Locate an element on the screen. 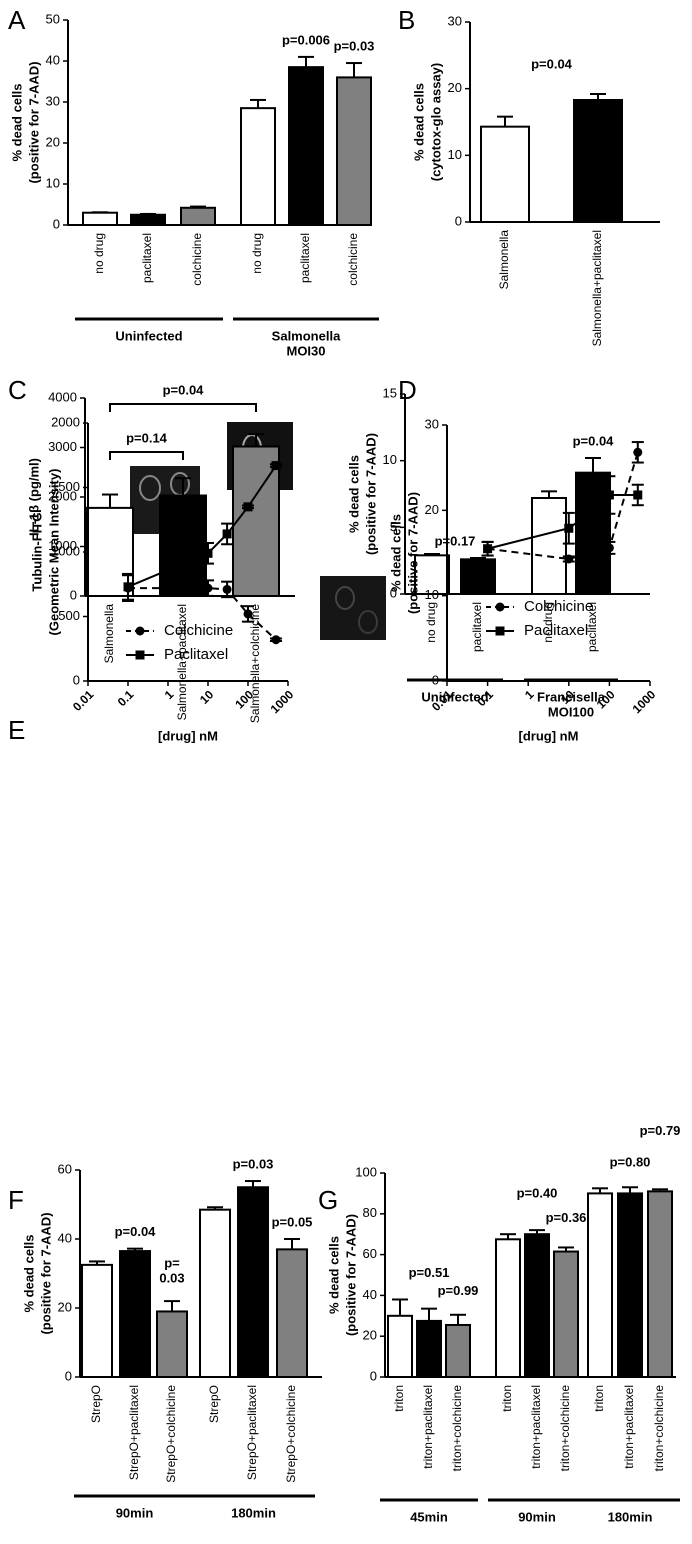 This screenshot has height=1544, width=692. x-tick-label: 1000 is located at coordinates (282, 701).